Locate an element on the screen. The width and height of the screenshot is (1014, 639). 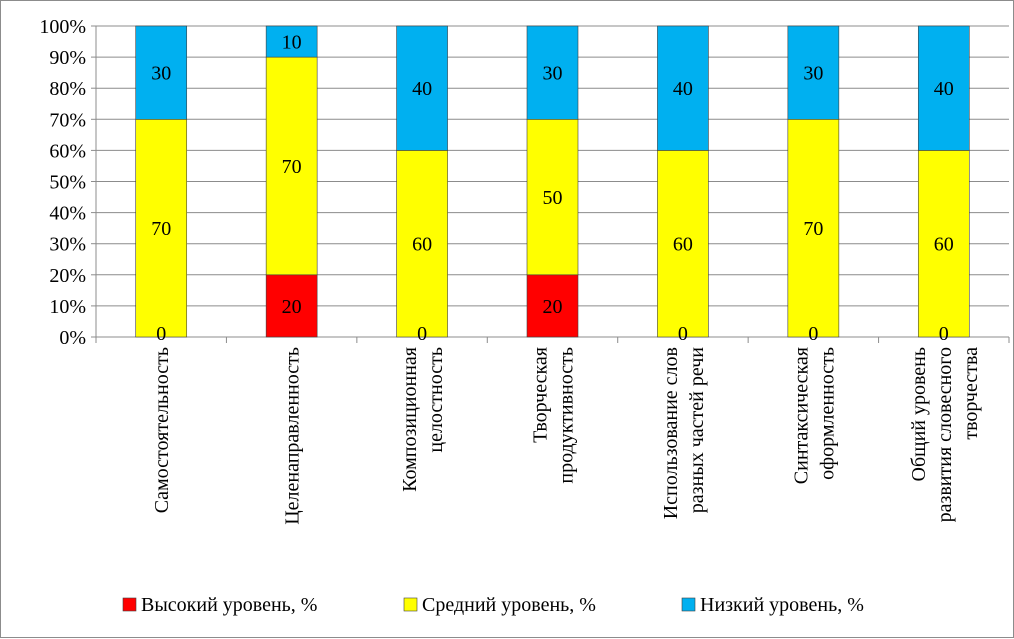
y-tick-label: 0% is located at coordinates (72, 338).